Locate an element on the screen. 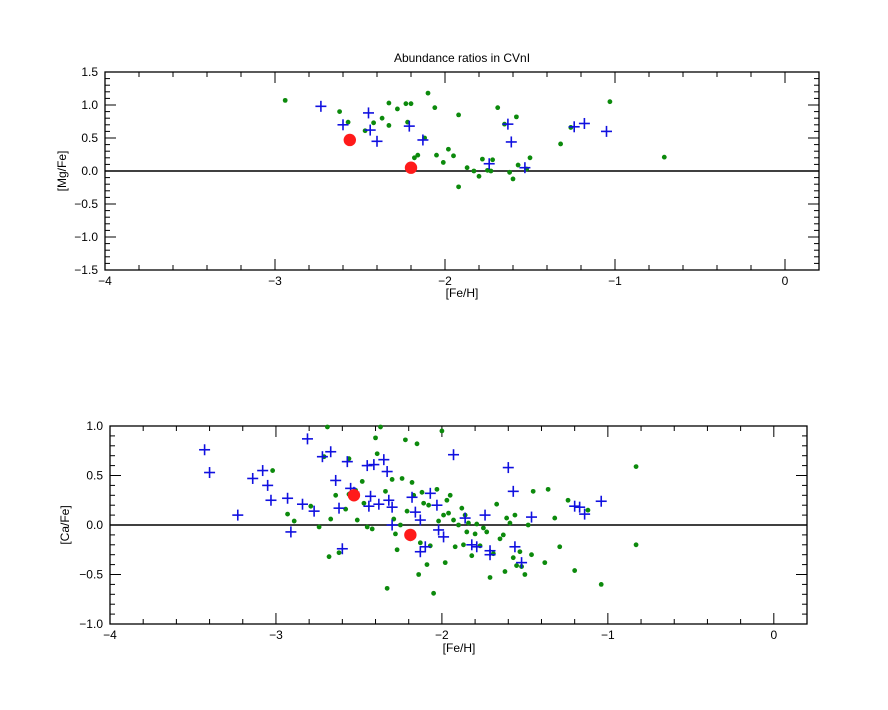 This screenshot has height=710, width=888. ca-fe-x-tick-label: −4 is located at coordinates (110, 635).